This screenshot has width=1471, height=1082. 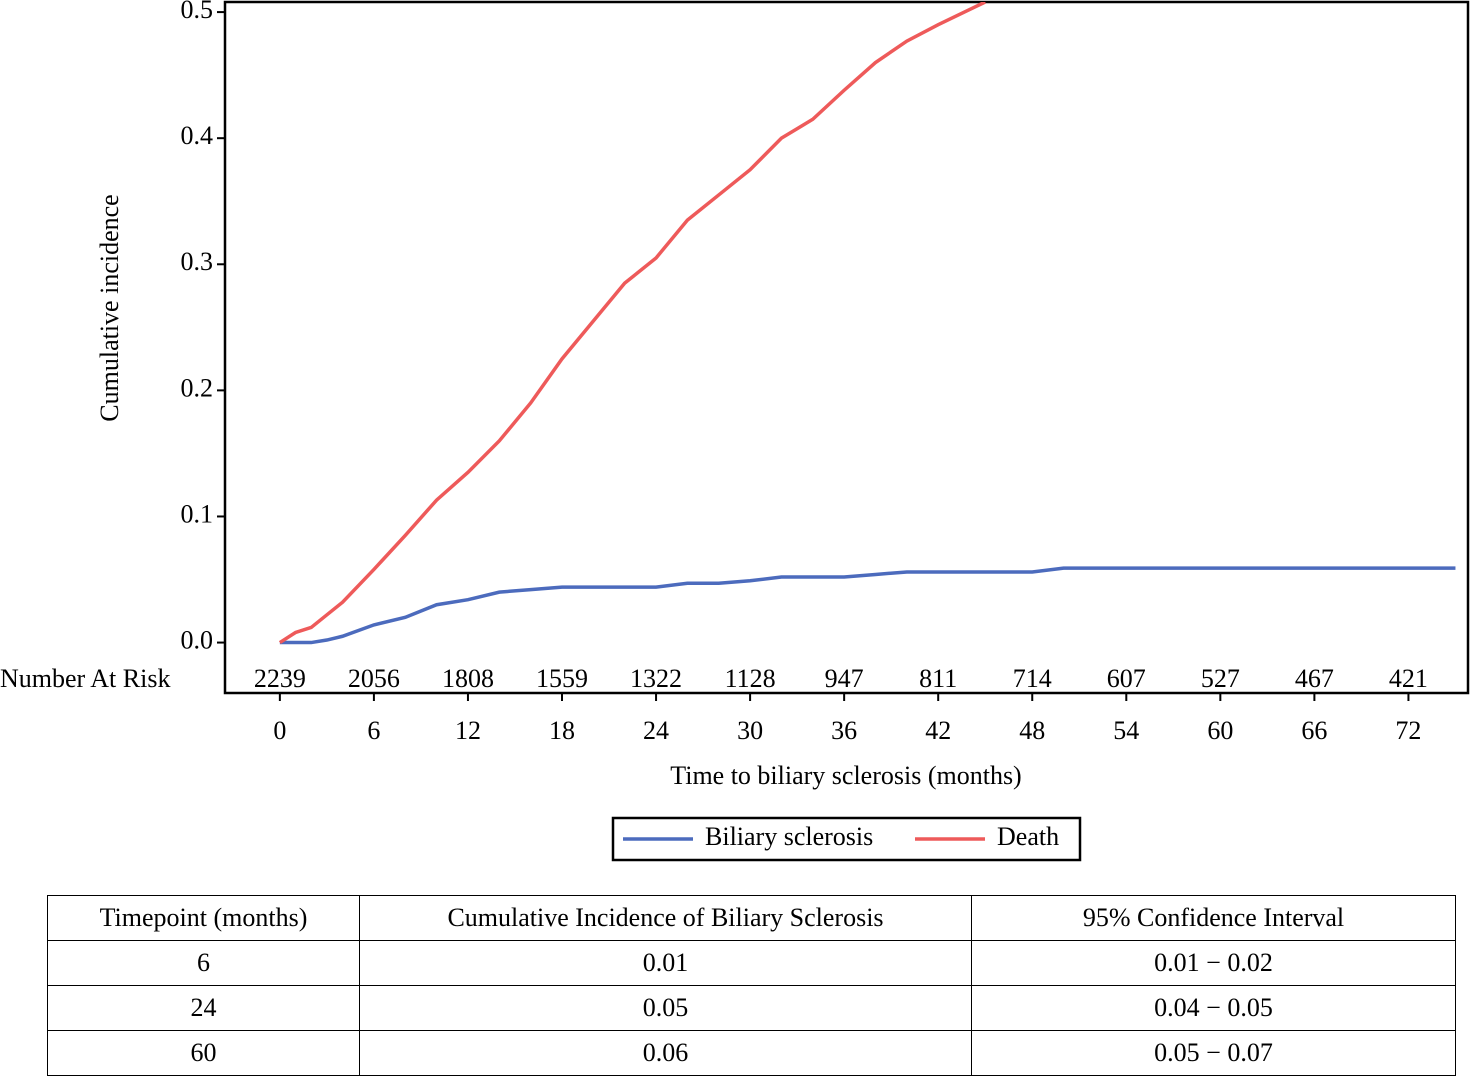 What do you see at coordinates (844, 678) in the screenshot?
I see `at-risk-count: 947` at bounding box center [844, 678].